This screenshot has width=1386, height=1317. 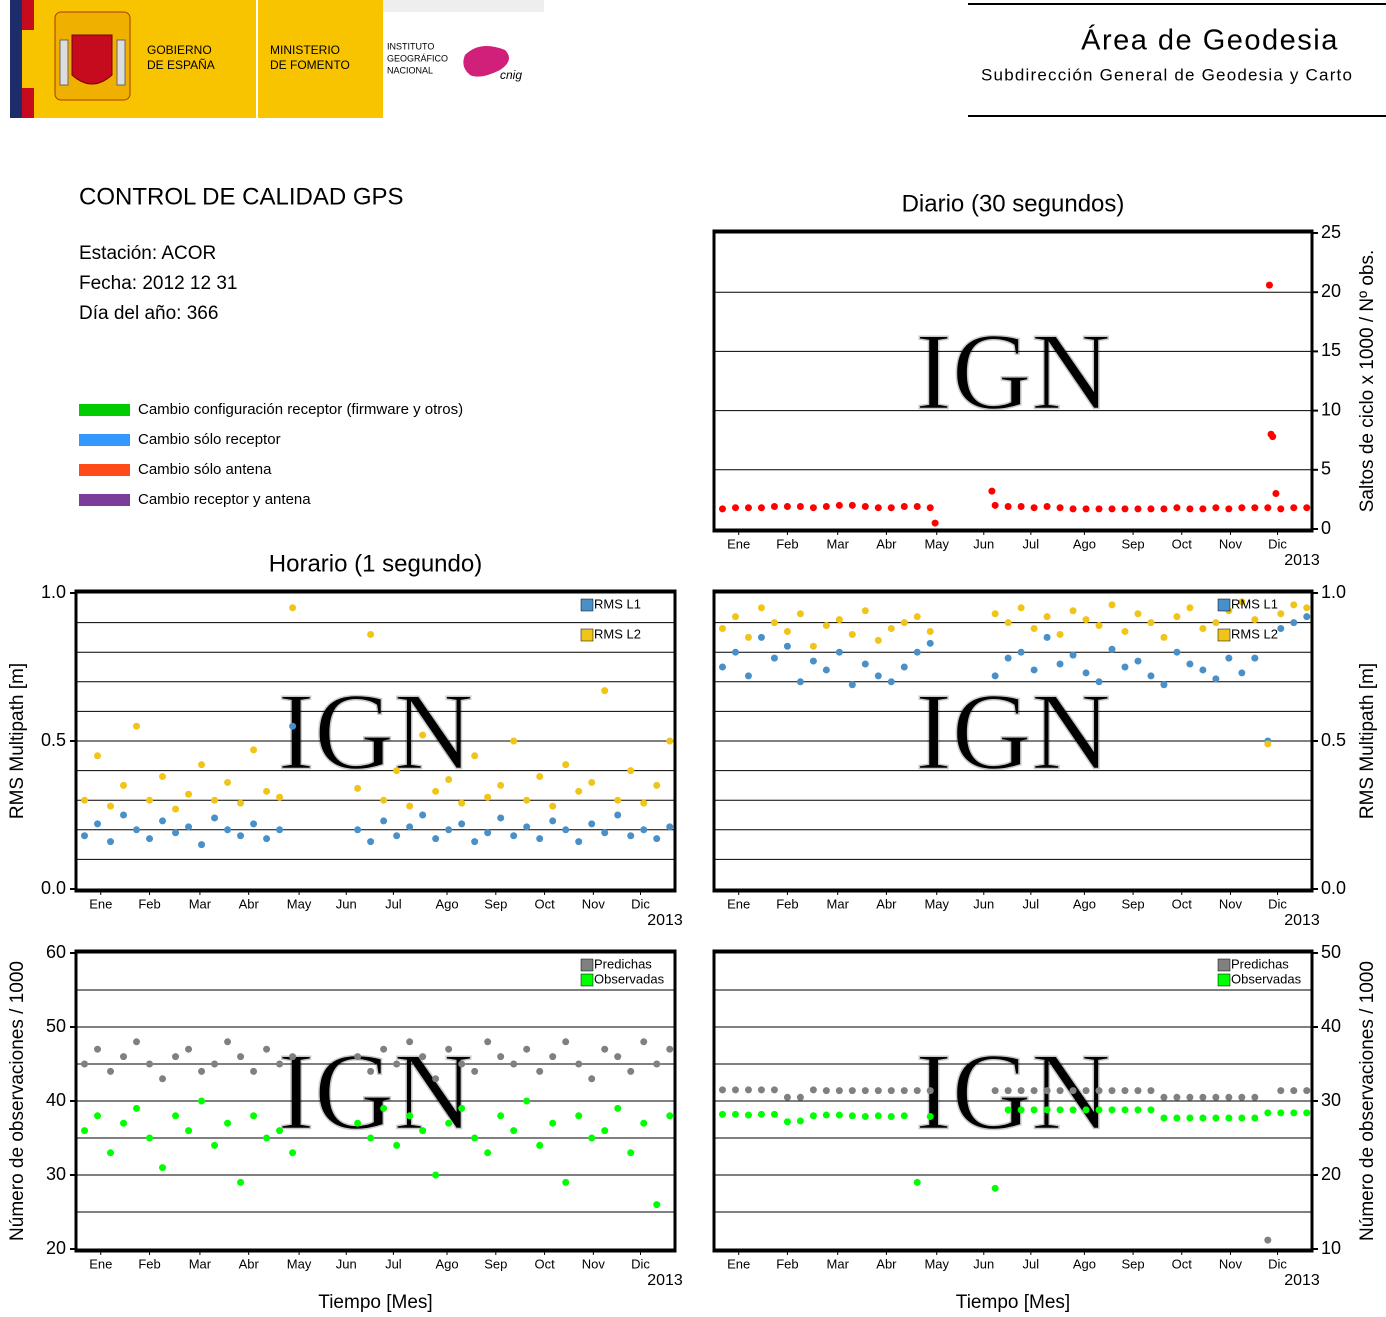 What do you see at coordinates (1182, 1263) in the screenshot?
I see `x-tick-label: Oct` at bounding box center [1182, 1263].